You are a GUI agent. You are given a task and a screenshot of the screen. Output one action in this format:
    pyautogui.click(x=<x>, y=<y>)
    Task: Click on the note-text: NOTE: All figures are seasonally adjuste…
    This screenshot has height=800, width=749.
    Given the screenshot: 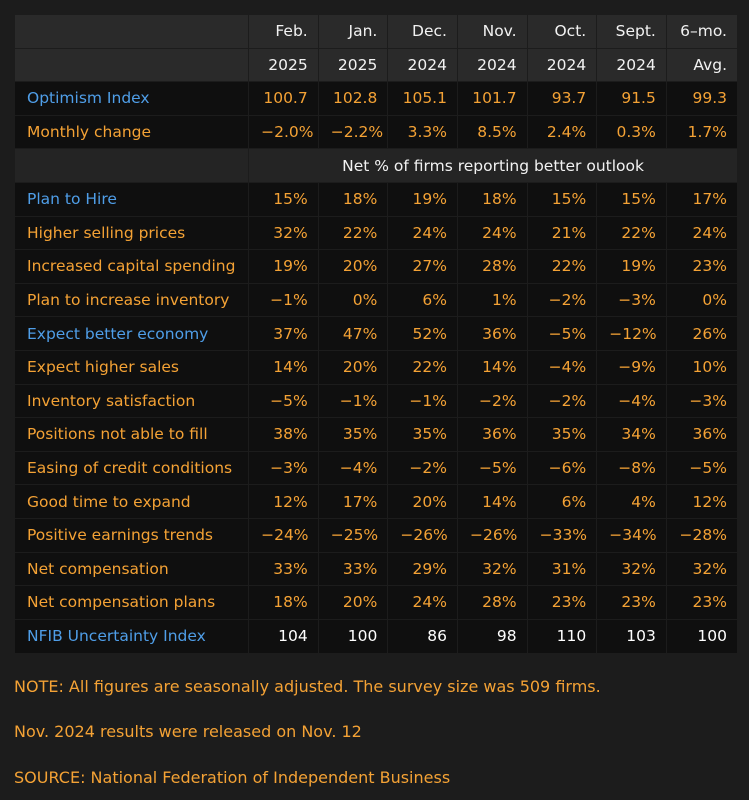 What is the action you would take?
    pyautogui.click(x=307, y=686)
    